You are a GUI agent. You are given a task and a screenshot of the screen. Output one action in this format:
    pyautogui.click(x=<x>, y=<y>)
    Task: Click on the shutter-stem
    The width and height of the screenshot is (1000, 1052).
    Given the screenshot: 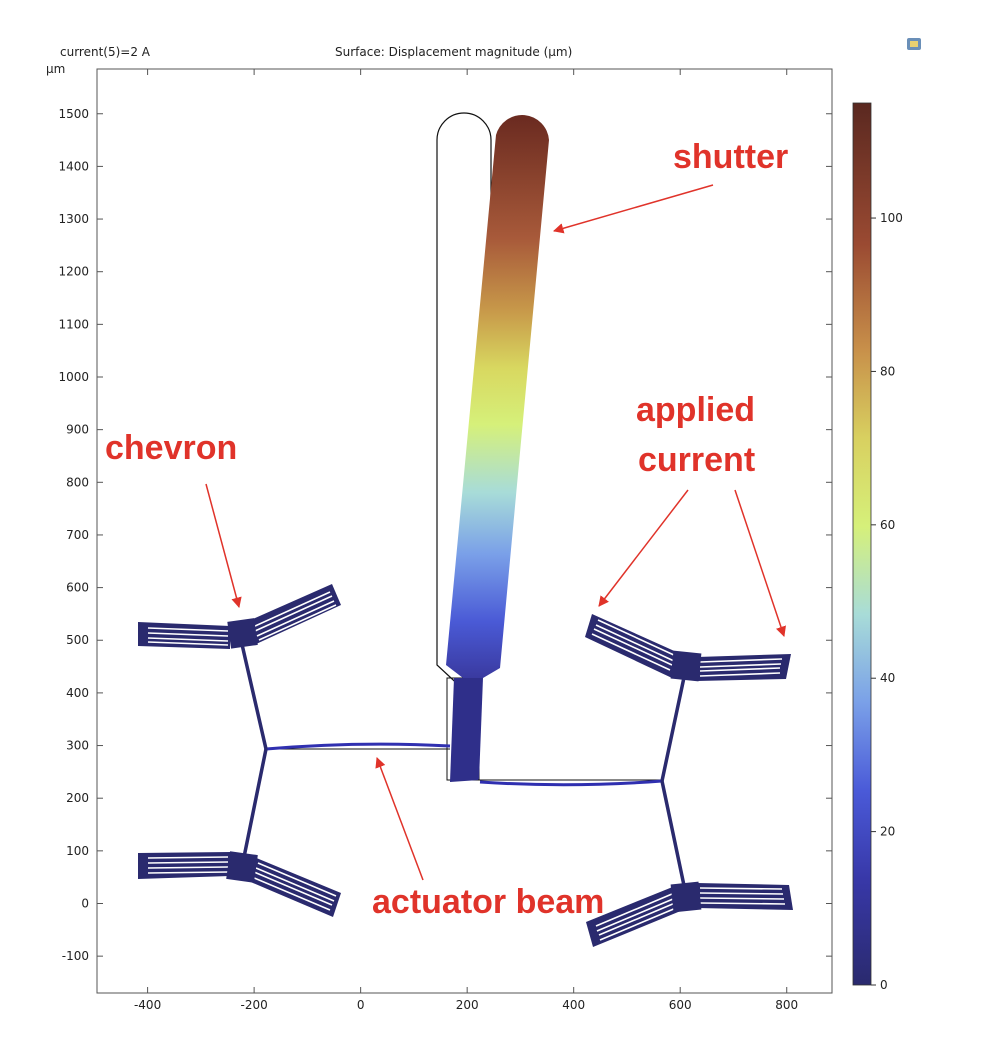 What is the action you would take?
    pyautogui.click(x=466, y=730)
    